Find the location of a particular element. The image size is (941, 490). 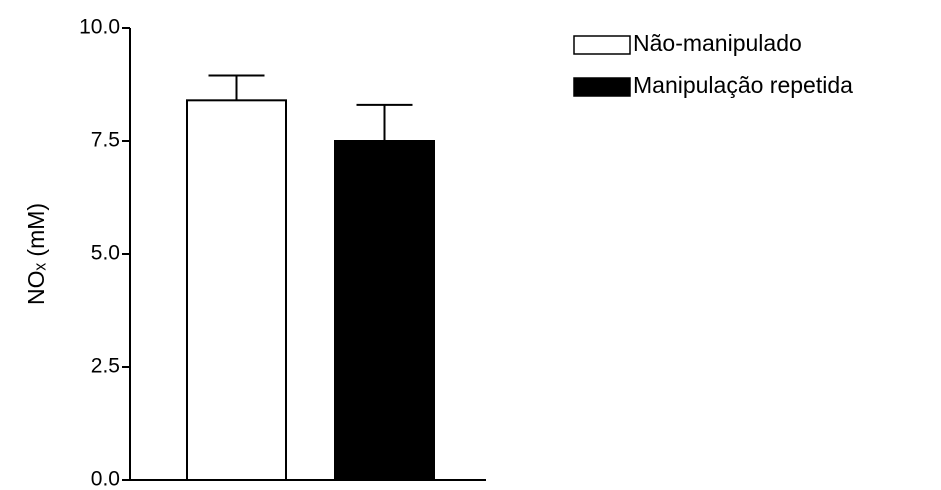

y-tick-label: 2.5 is located at coordinates (105, 366).